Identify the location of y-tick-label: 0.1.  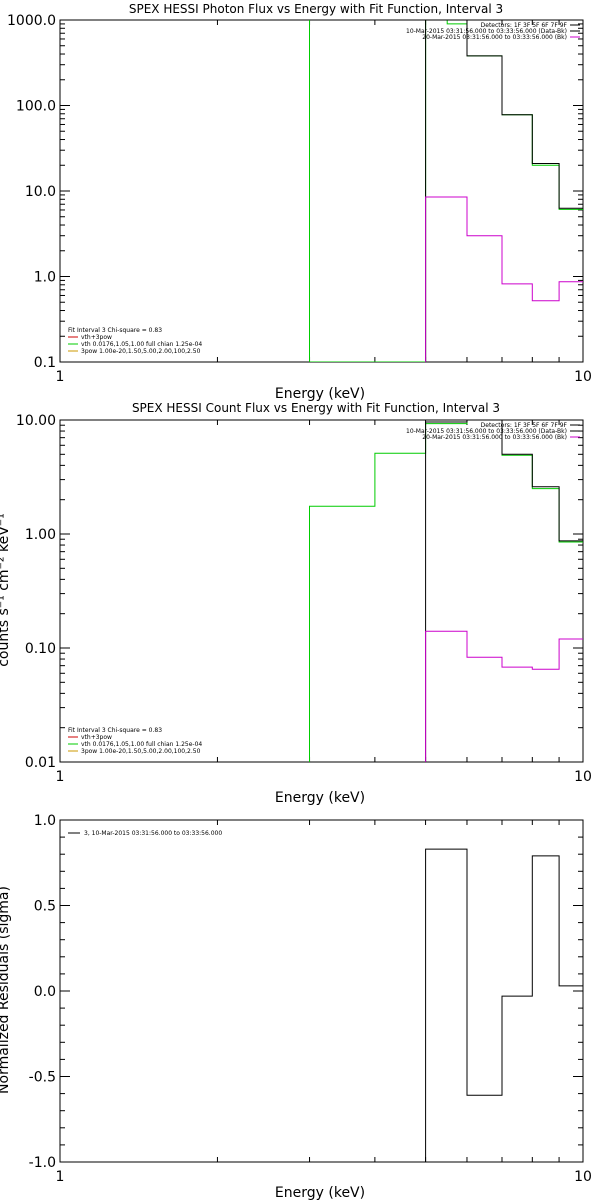
(45, 363).